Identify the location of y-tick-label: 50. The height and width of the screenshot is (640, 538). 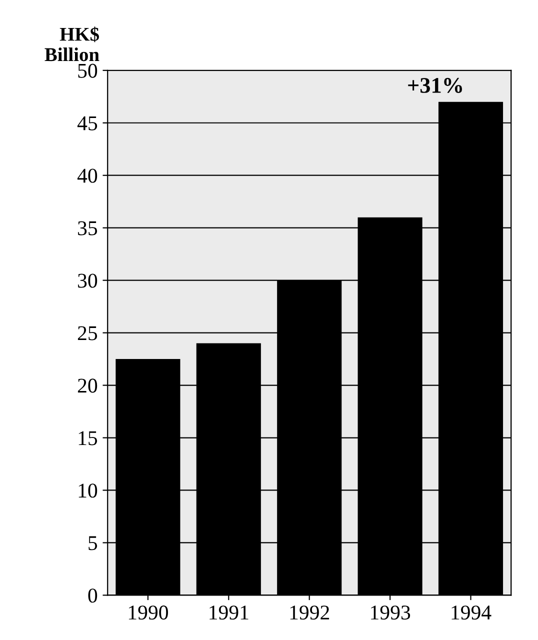
(88, 71).